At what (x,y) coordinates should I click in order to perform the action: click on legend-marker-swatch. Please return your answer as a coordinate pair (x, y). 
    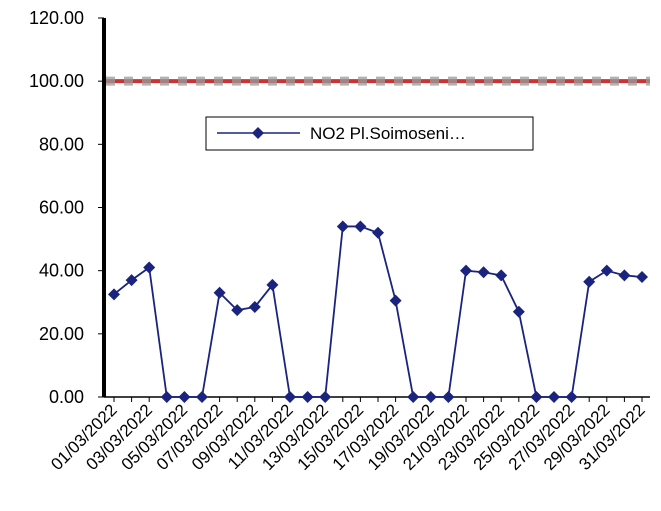
    Looking at the image, I should click on (258, 133).